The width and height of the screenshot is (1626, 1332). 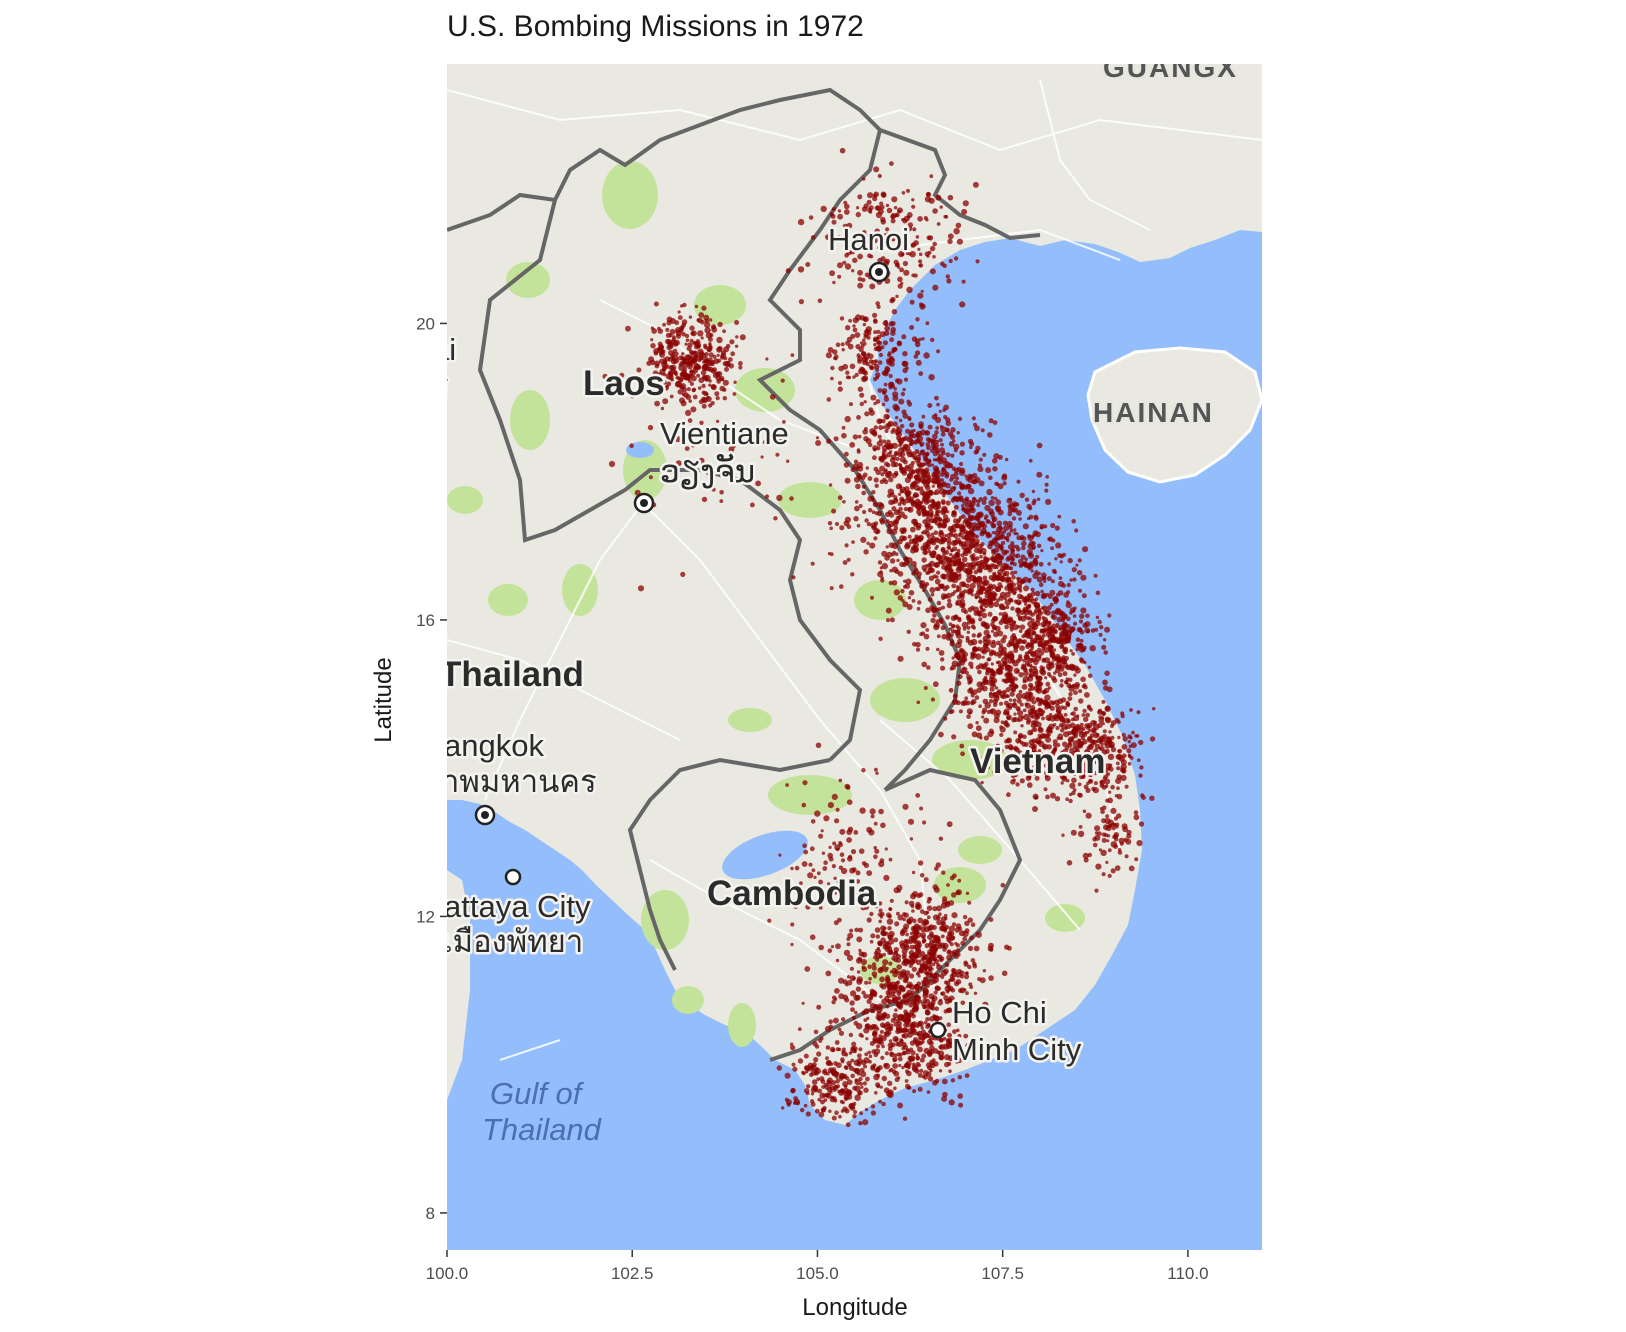 I want to click on x-tick-label: 100.0, so click(x=447, y=1273).